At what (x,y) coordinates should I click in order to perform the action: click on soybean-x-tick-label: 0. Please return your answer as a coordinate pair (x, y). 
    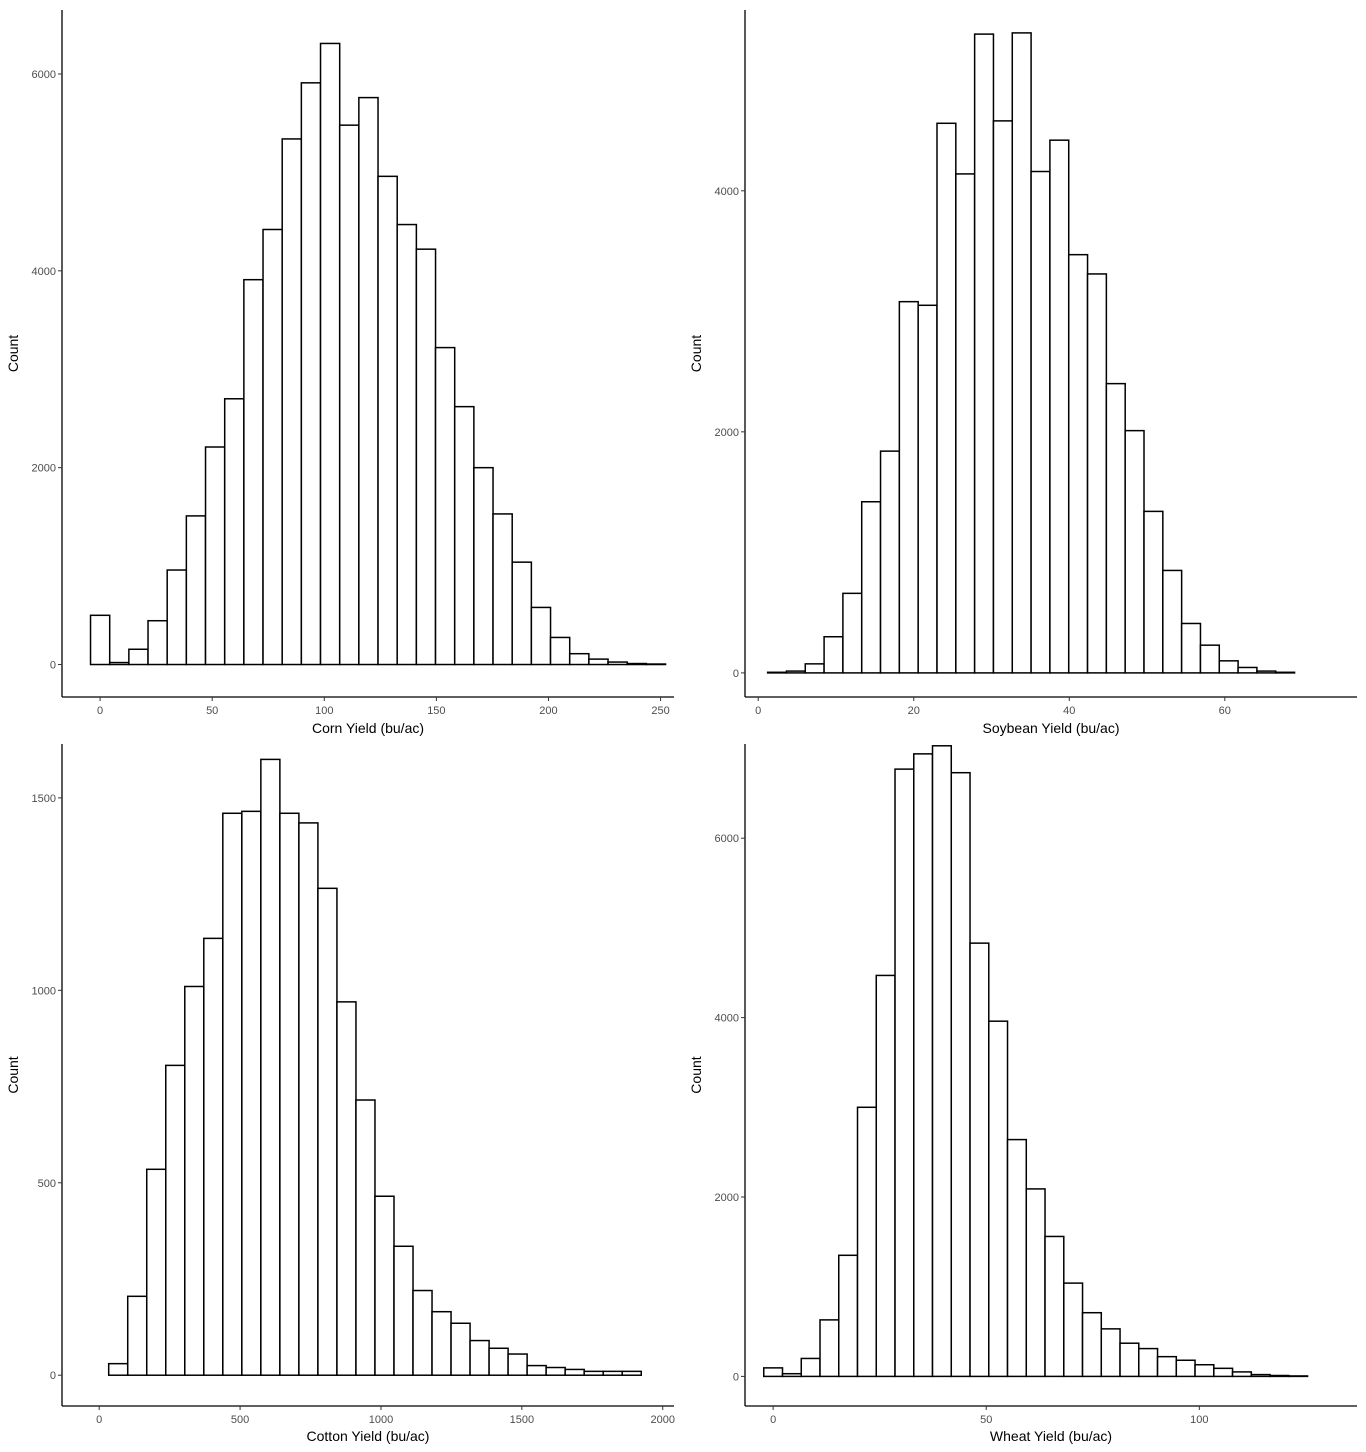
    Looking at the image, I should click on (758, 711).